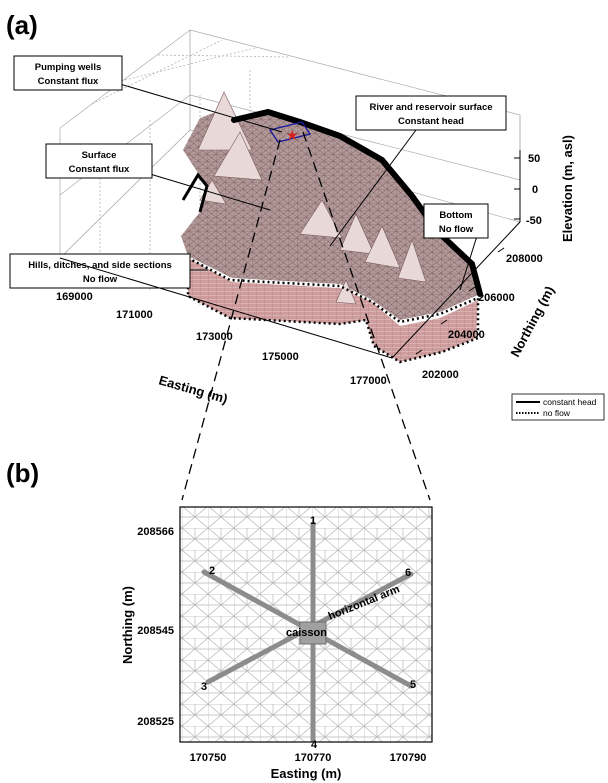 Image resolution: width=608 pixels, height=783 pixels. What do you see at coordinates (74, 297) in the screenshot?
I see `easting-tick: 169000` at bounding box center [74, 297].